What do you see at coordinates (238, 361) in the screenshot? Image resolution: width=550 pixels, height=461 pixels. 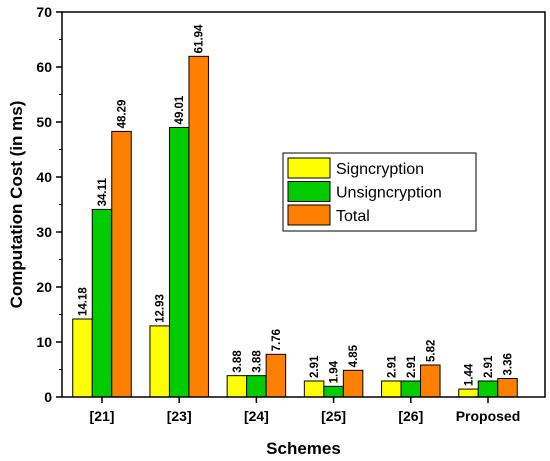 I see `data-label-signcryption-24: 3.88` at bounding box center [238, 361].